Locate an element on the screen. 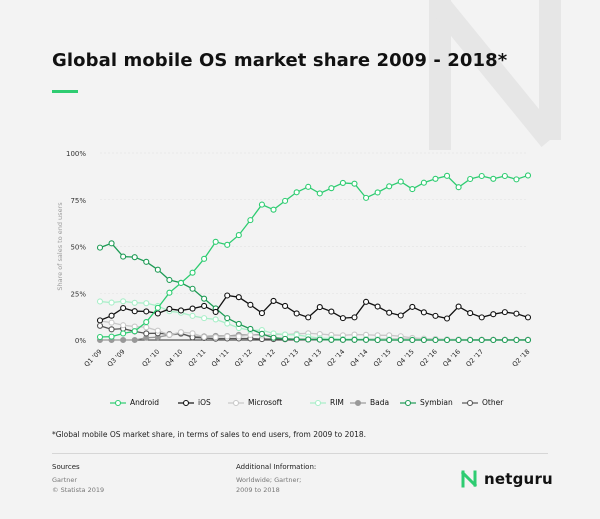 This screenshot has height=519, width=600. x-tick-label: Q4 '10 is located at coordinates (174, 358).